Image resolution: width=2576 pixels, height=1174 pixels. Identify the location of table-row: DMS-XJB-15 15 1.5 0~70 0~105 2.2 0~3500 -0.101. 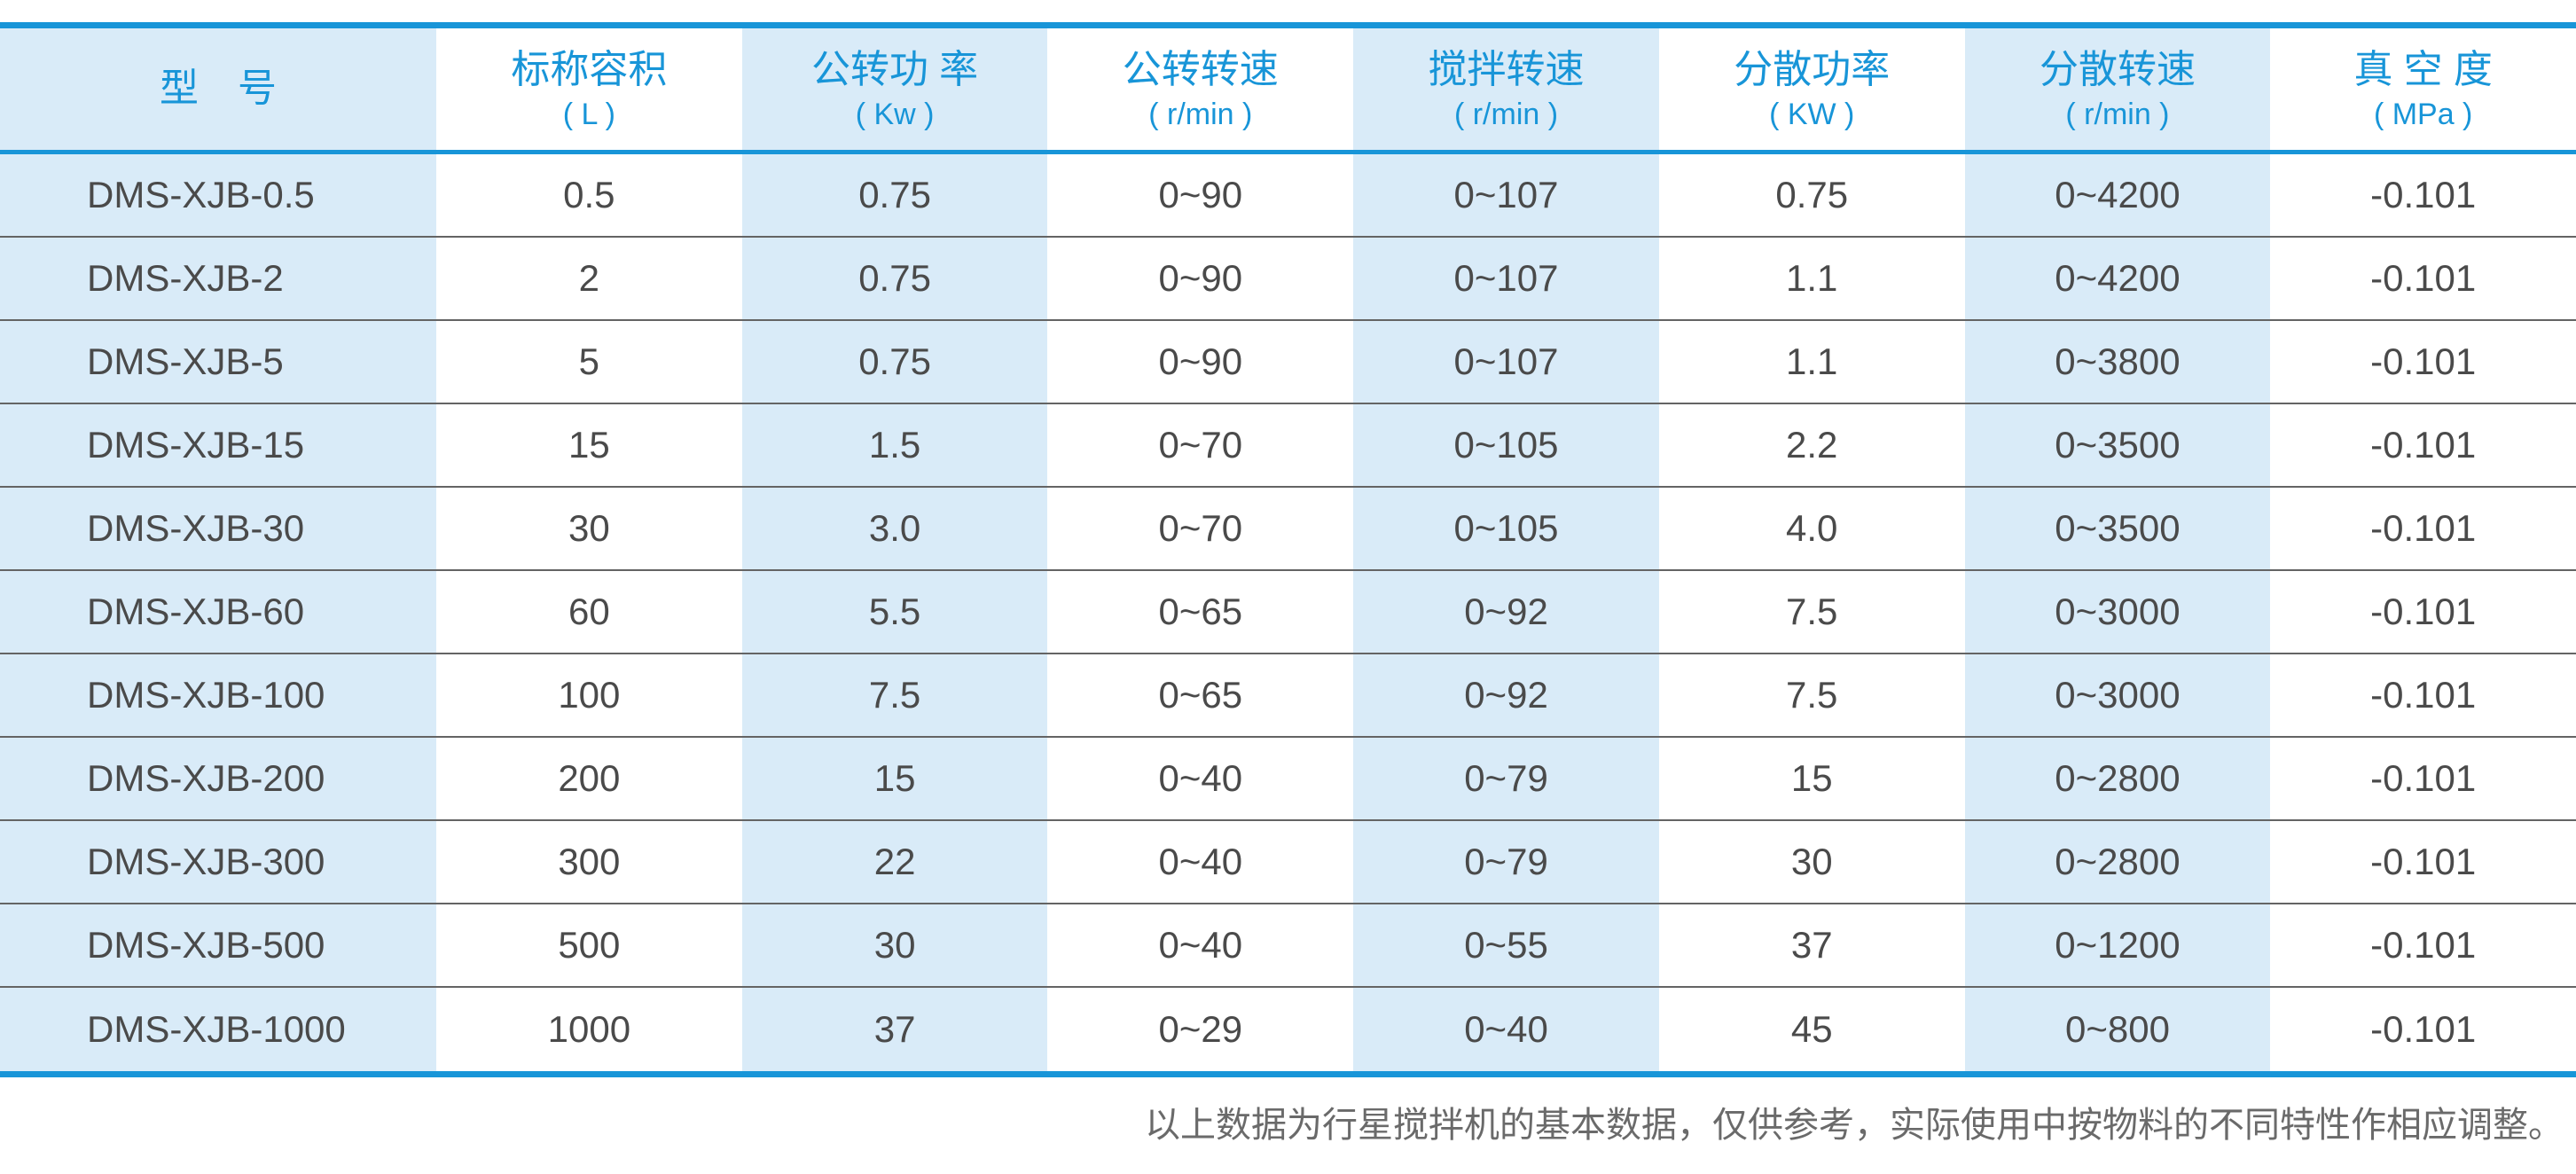
(1288, 446).